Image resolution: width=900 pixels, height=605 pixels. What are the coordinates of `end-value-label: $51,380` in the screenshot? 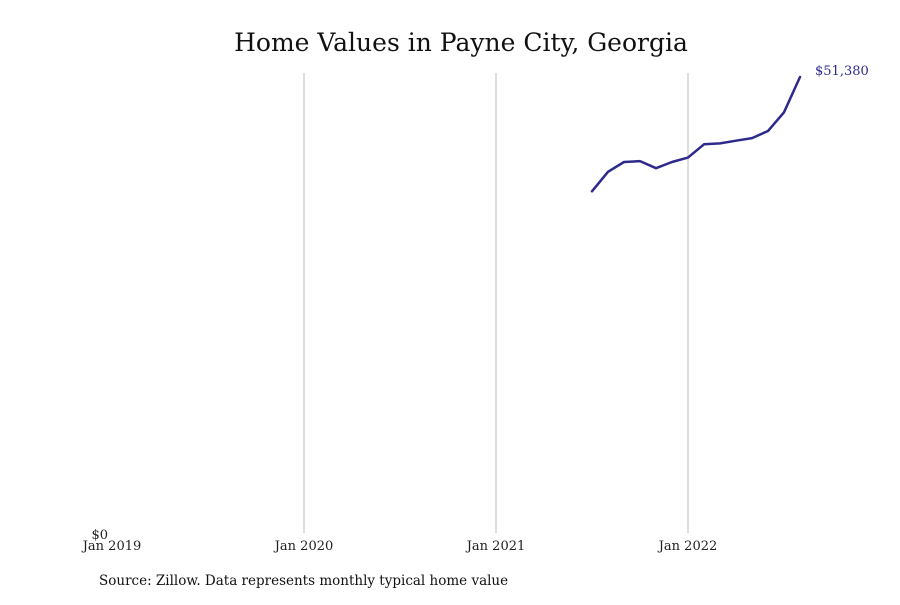 It's located at (842, 71).